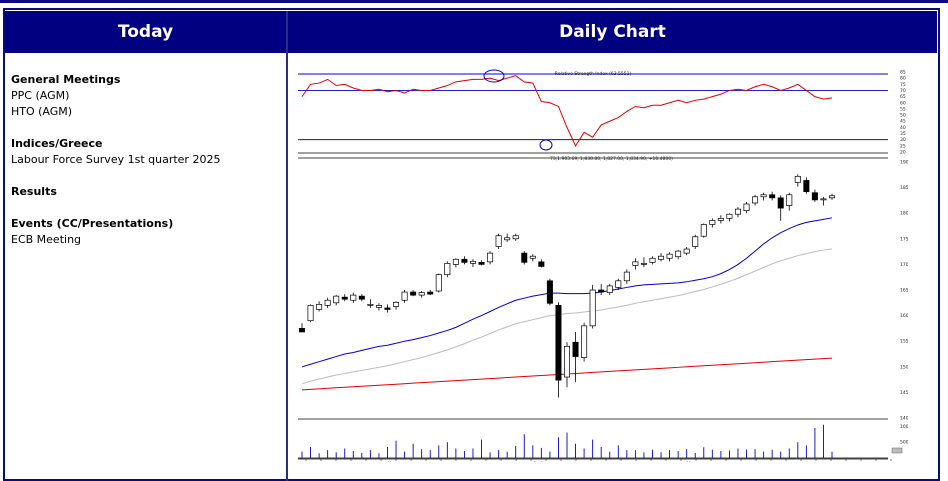  Describe the element at coordinates (692, 461) in the screenshot. I see `month-label: May` at that location.